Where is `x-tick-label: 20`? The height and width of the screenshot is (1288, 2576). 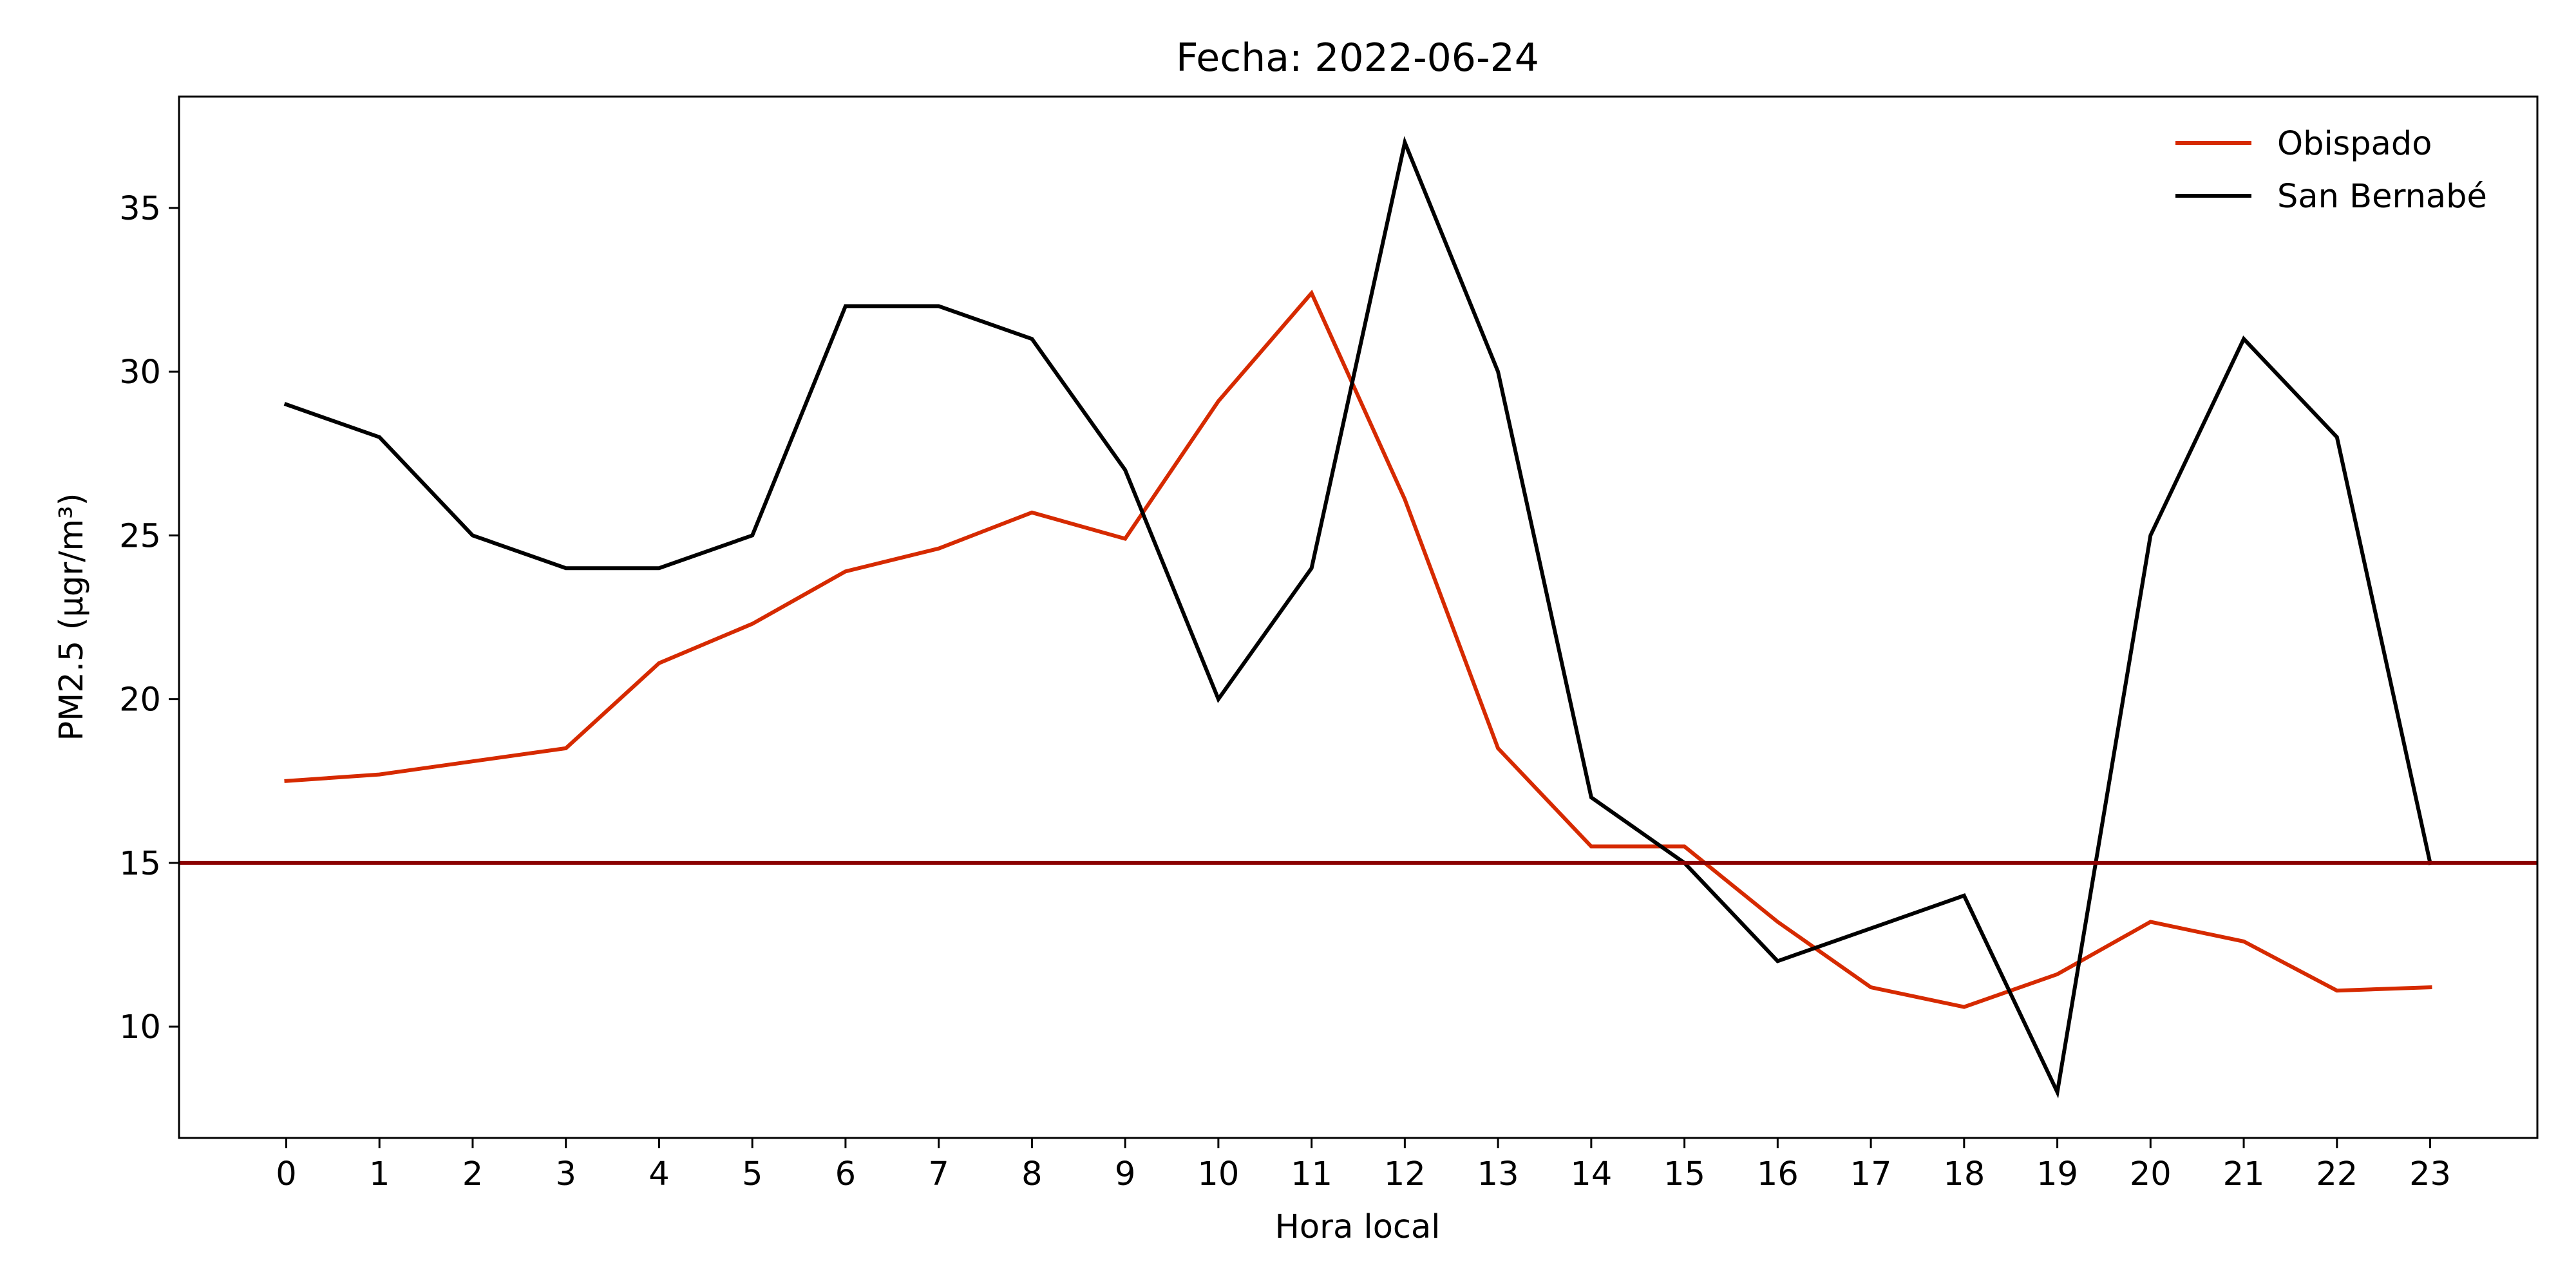 x-tick-label: 20 is located at coordinates (2151, 1174).